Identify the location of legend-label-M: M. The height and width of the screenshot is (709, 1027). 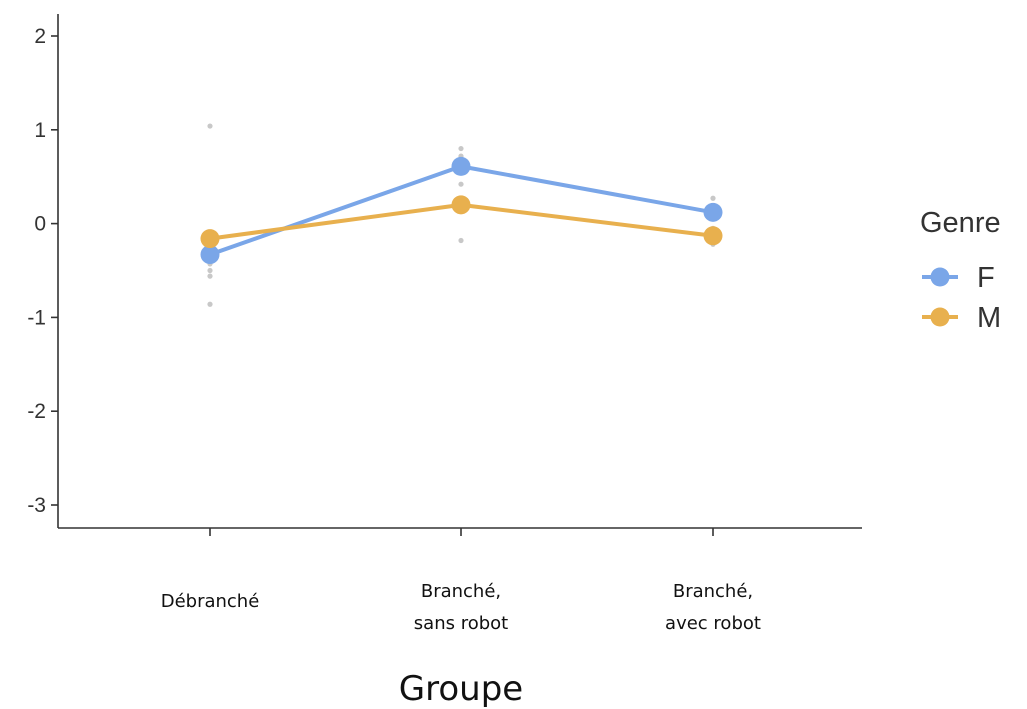
(989, 318).